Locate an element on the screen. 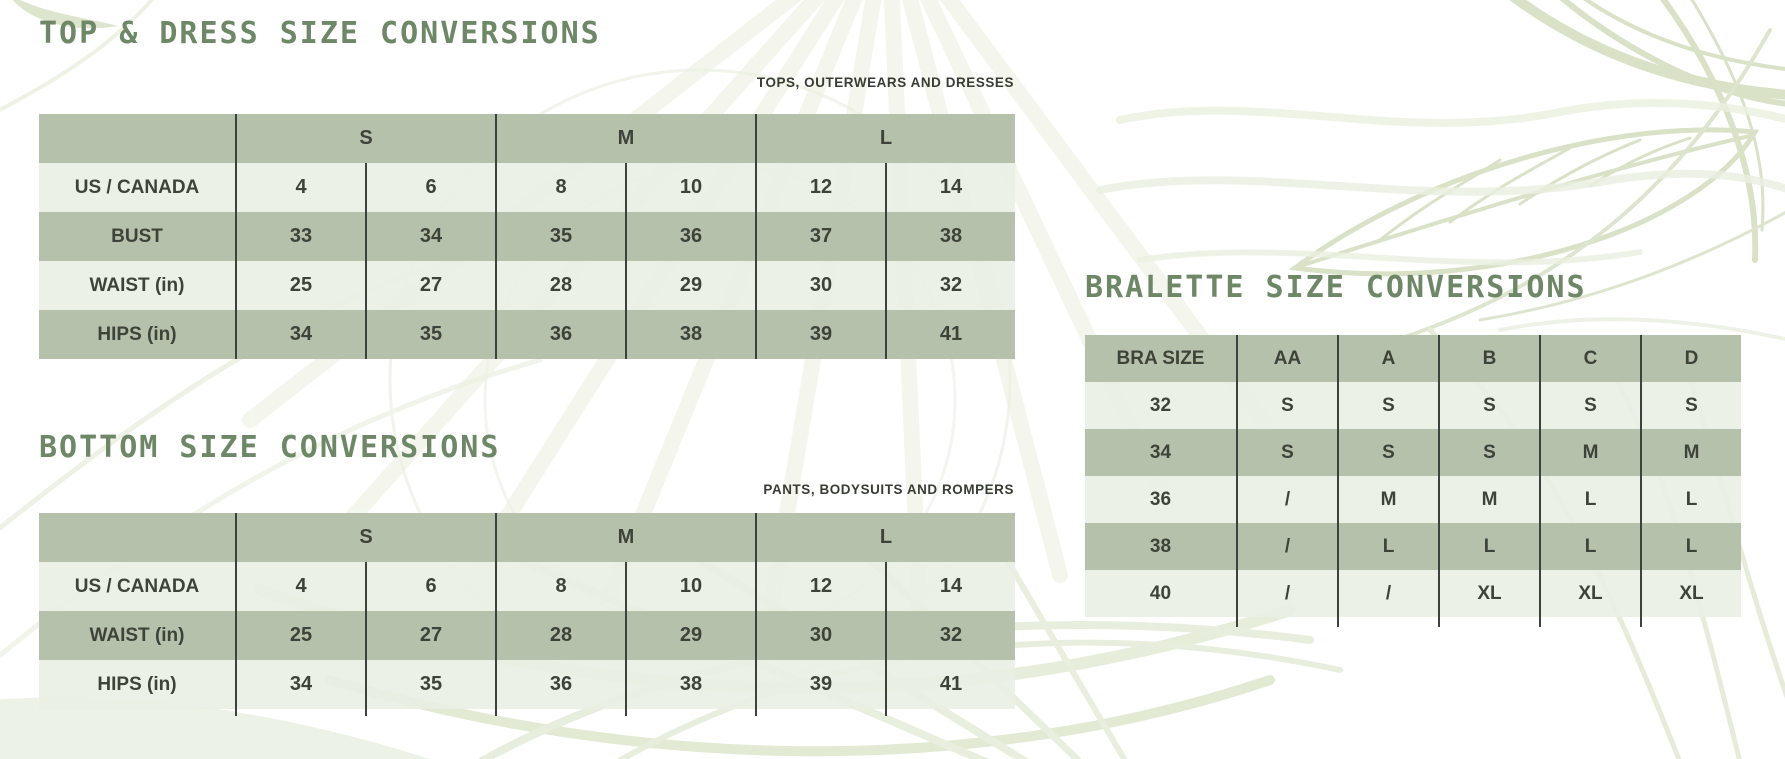 This screenshot has height=759, width=1785. row-label: 40 is located at coordinates (1160, 593).